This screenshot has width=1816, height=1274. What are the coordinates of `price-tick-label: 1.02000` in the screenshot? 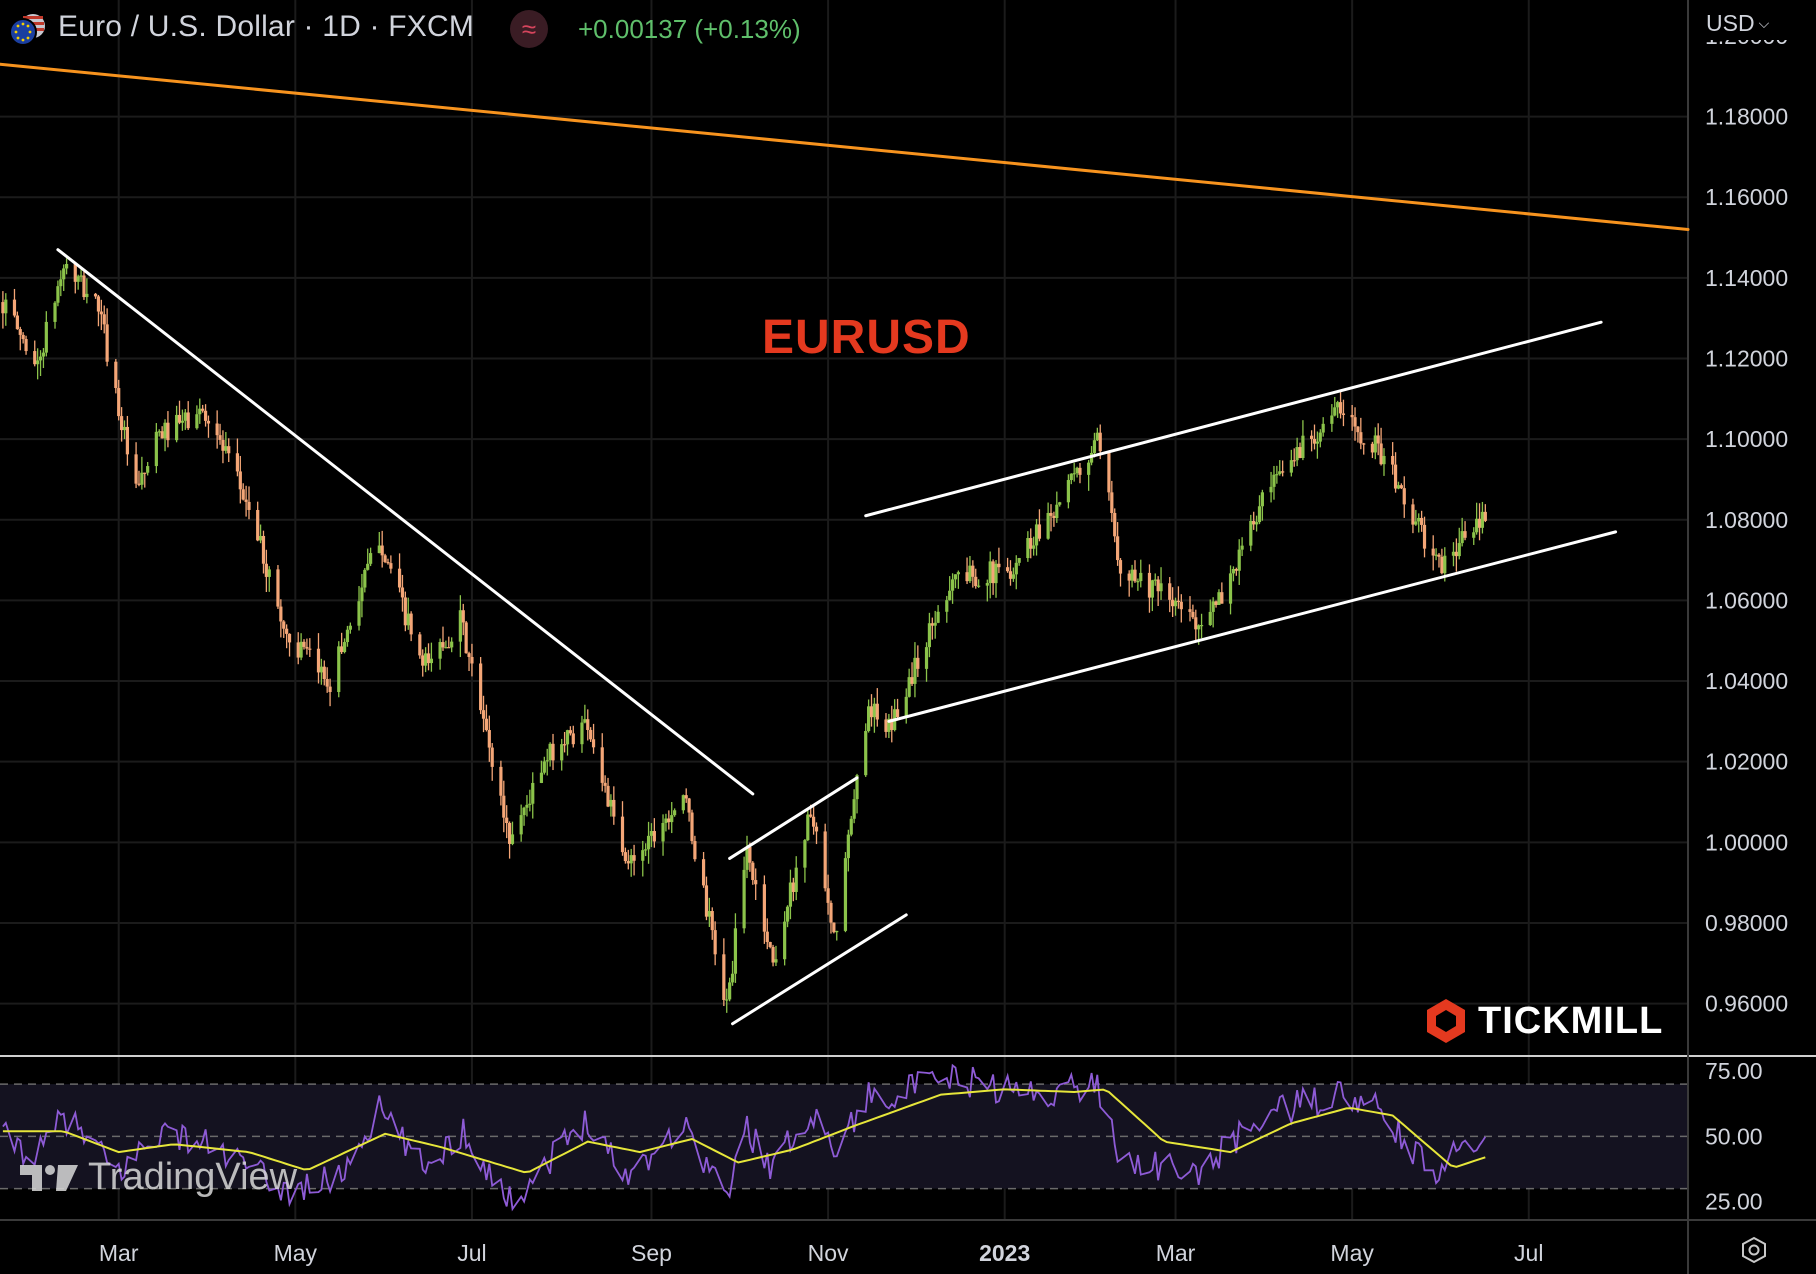 It's located at (1746, 762).